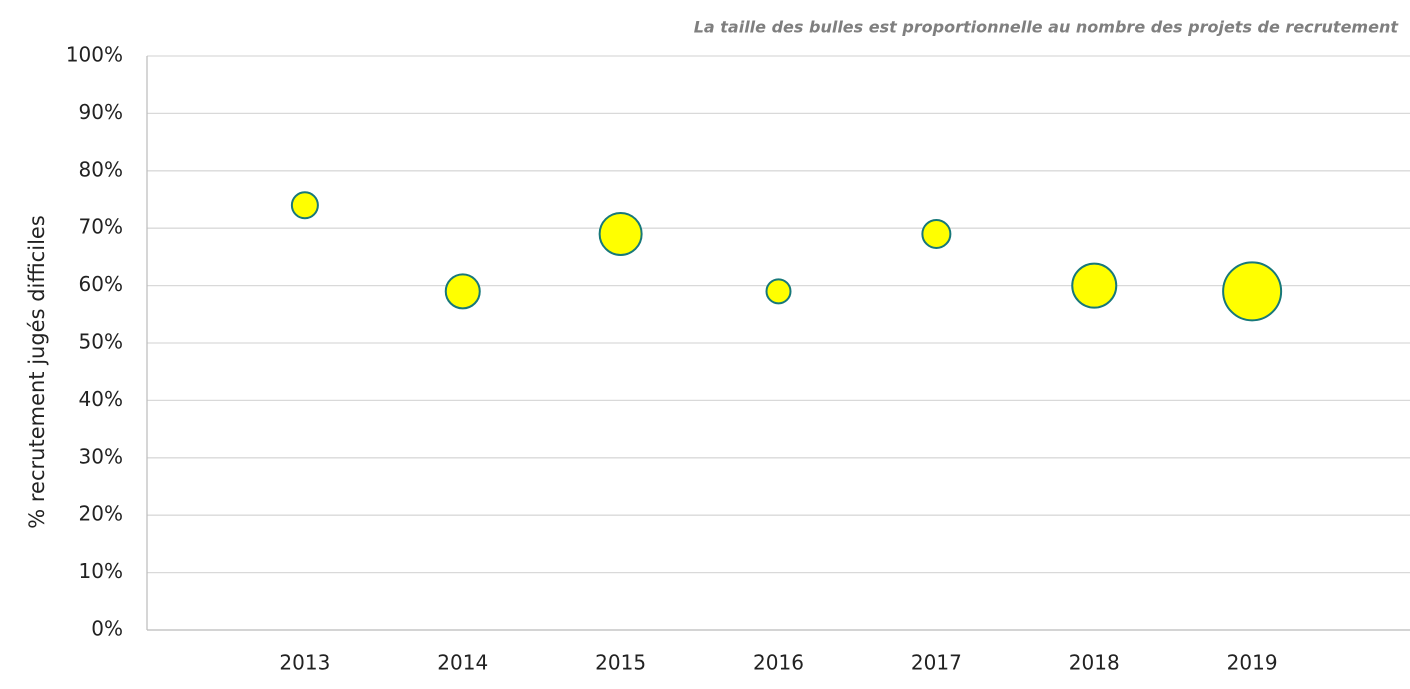  What do you see at coordinates (37, 372) in the screenshot?
I see `y-axis-title: % recrutement jugés difficiles` at bounding box center [37, 372].